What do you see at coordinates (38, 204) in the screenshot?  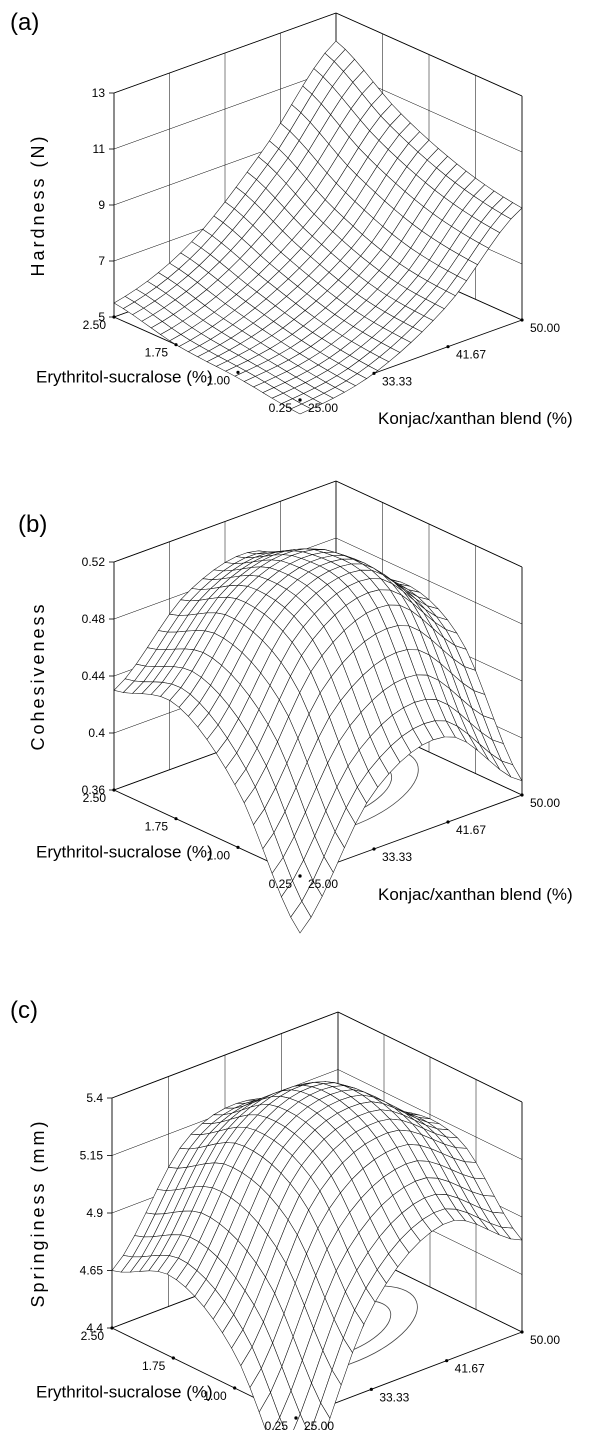 I see `z-axis-label: Hardness (N)` at bounding box center [38, 204].